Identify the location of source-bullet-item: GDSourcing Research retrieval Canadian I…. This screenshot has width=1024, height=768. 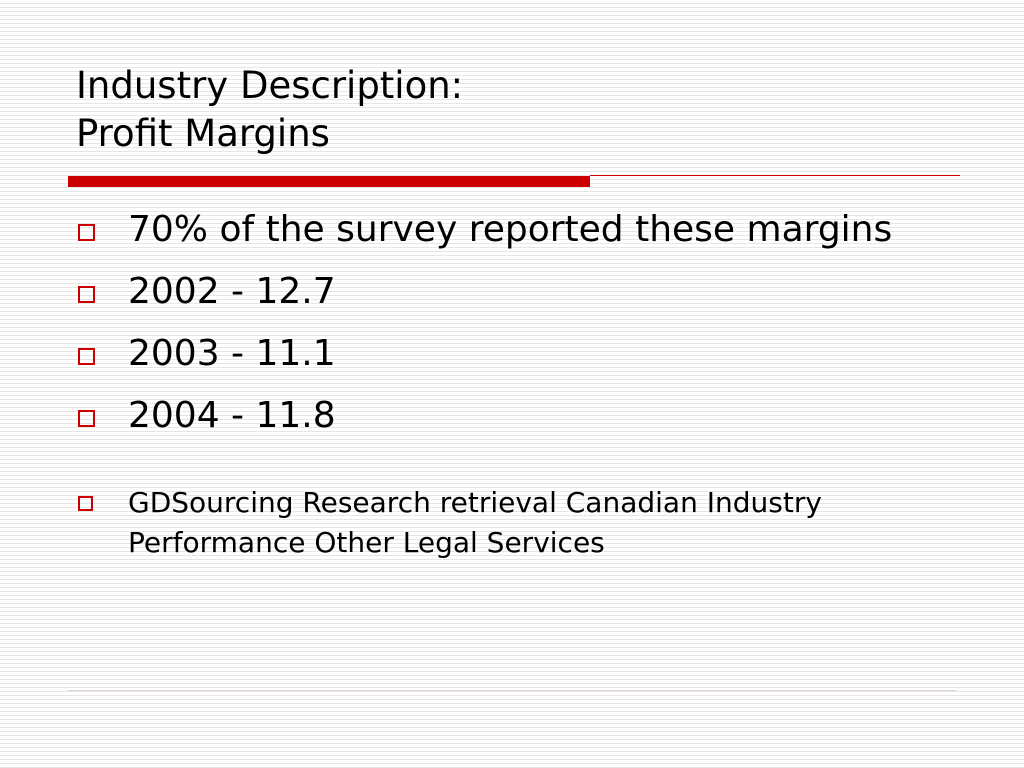
(516, 523).